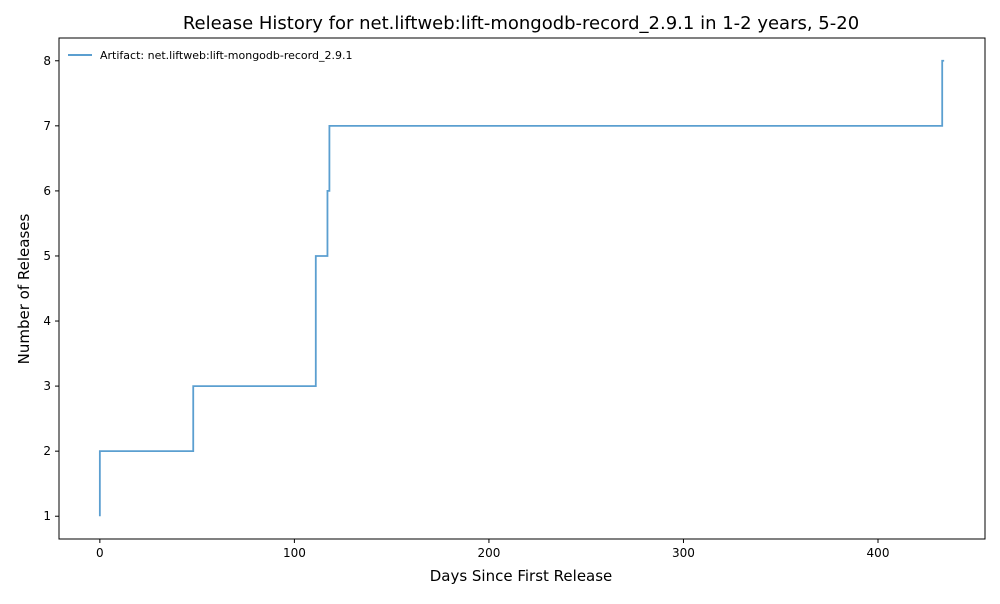  I want to click on y-tick-label: 7, so click(47, 126).